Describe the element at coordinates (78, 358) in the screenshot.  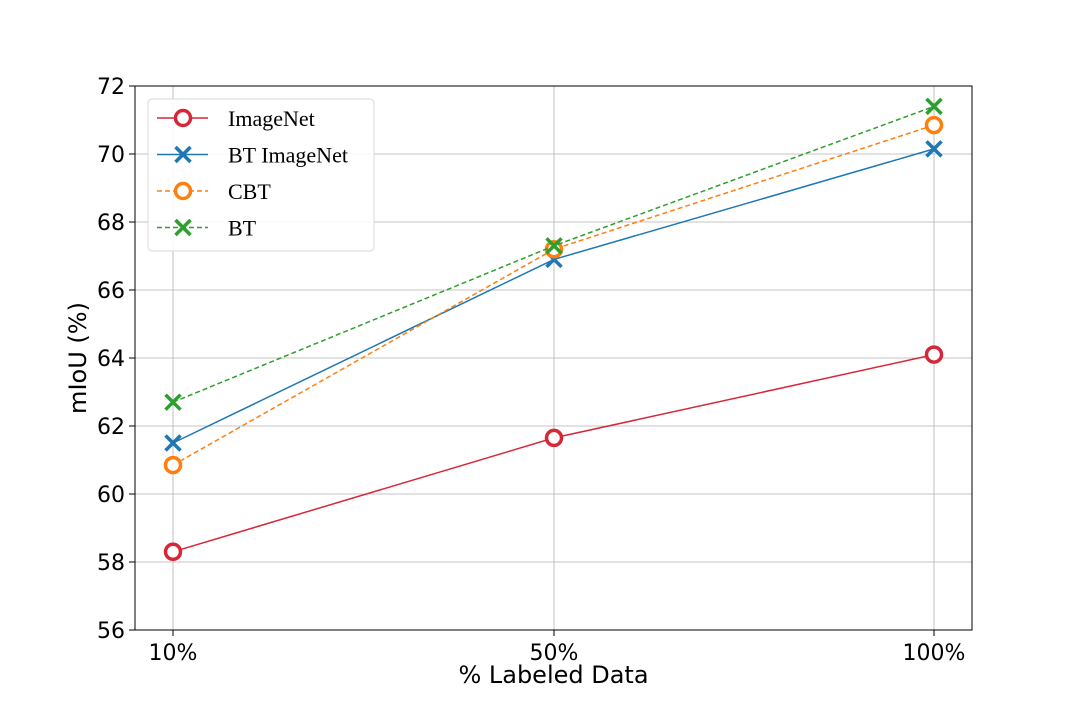
I see `y-axis-label: mIoU (%)` at that location.